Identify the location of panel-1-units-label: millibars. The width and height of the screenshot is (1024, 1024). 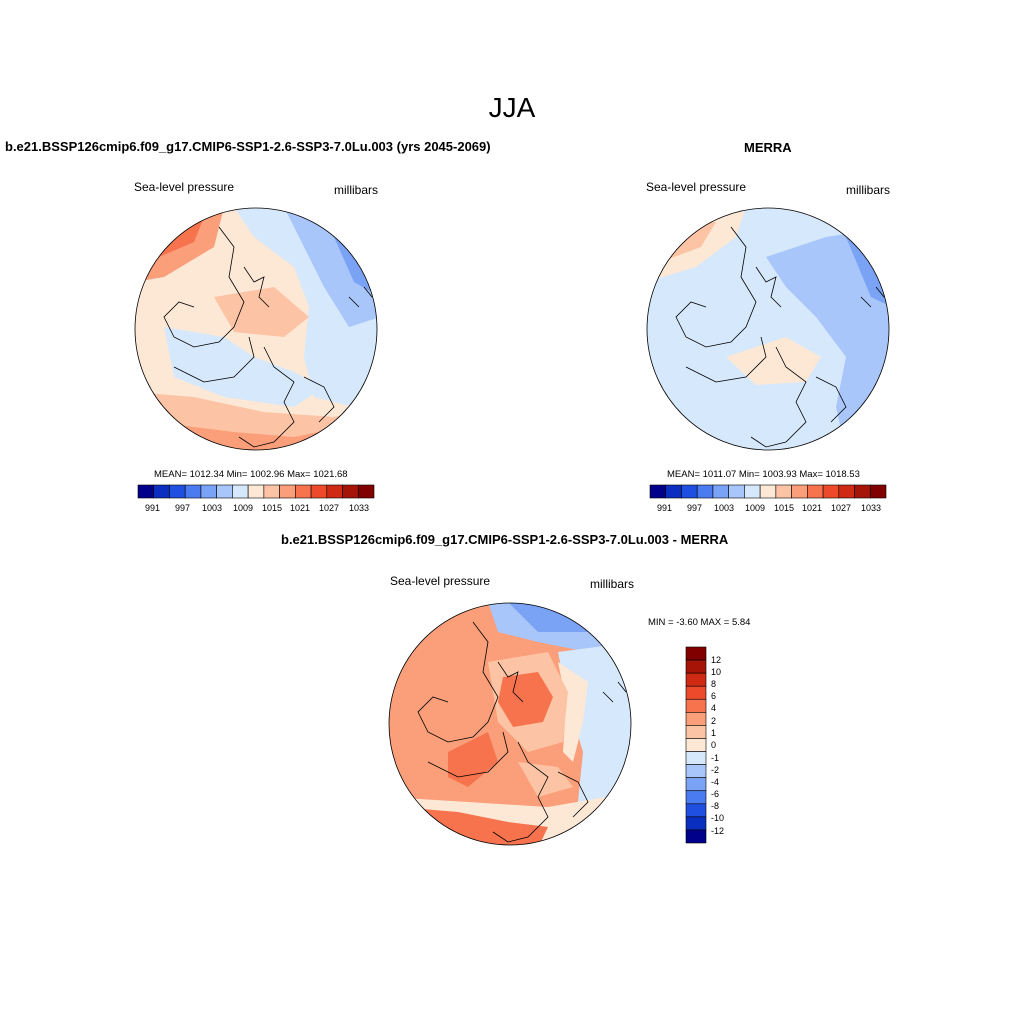
(356, 190).